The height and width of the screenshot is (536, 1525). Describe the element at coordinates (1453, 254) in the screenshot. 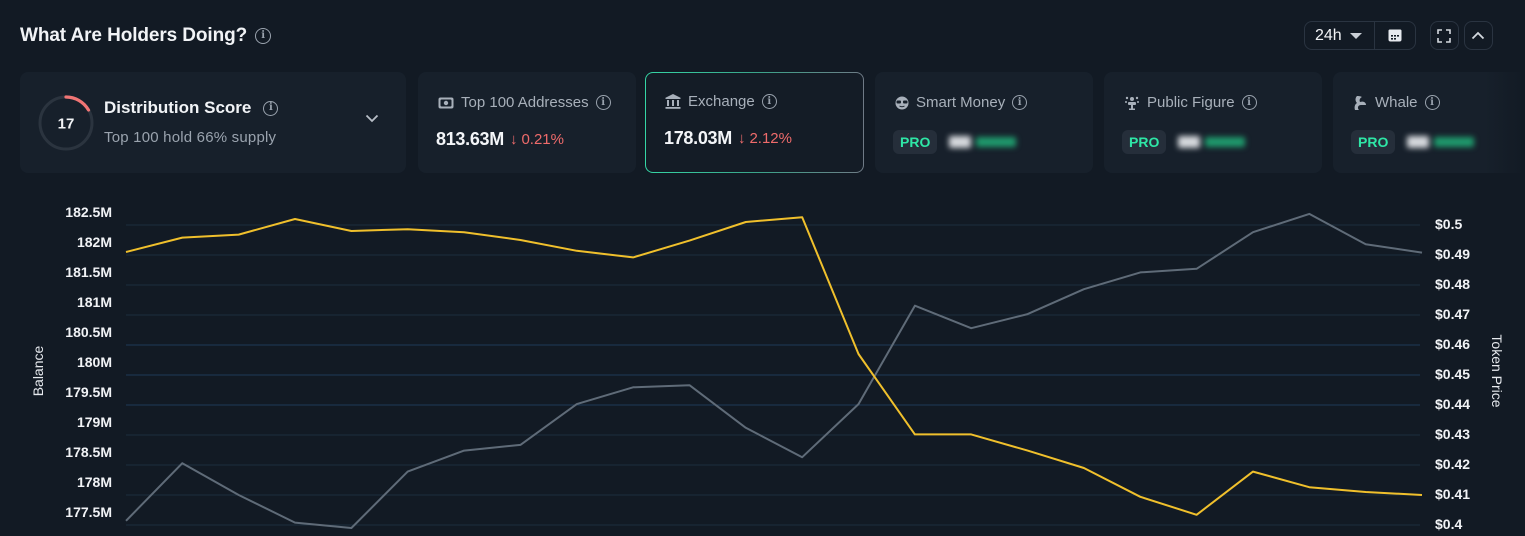

I see `right-axis-tick: $0.49` at that location.